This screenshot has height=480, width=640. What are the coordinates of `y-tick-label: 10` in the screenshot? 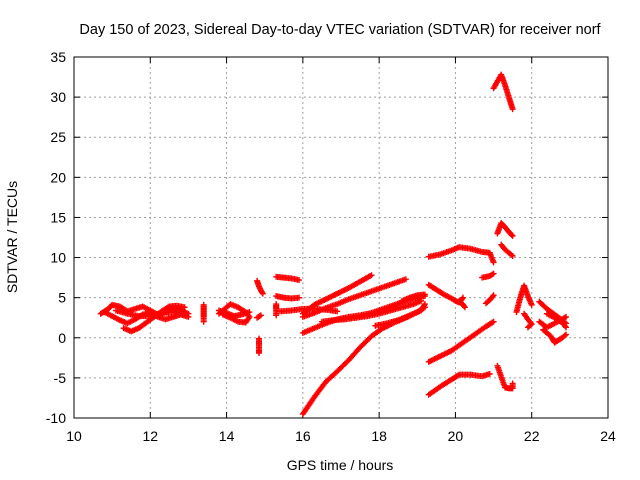 It's located at (58, 258).